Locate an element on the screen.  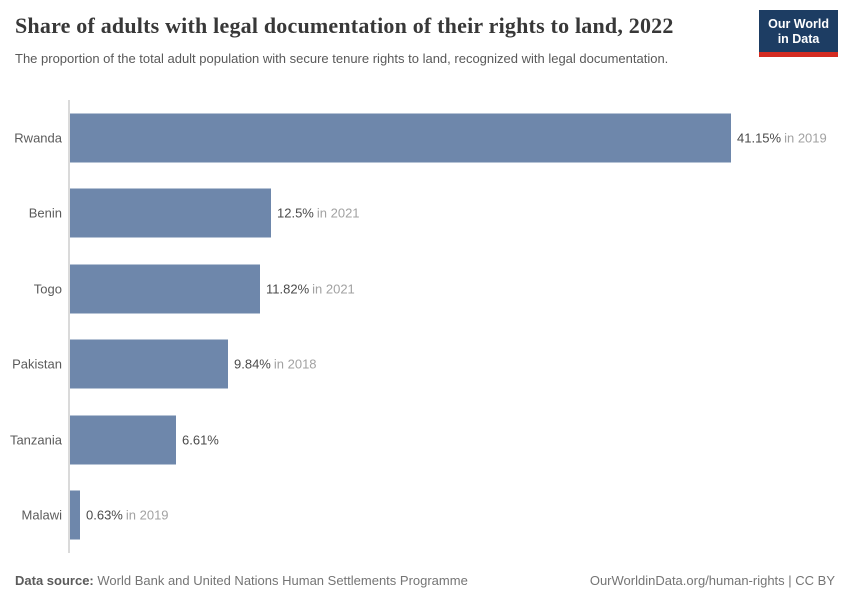
value-text: 6.61% is located at coordinates (200, 440).